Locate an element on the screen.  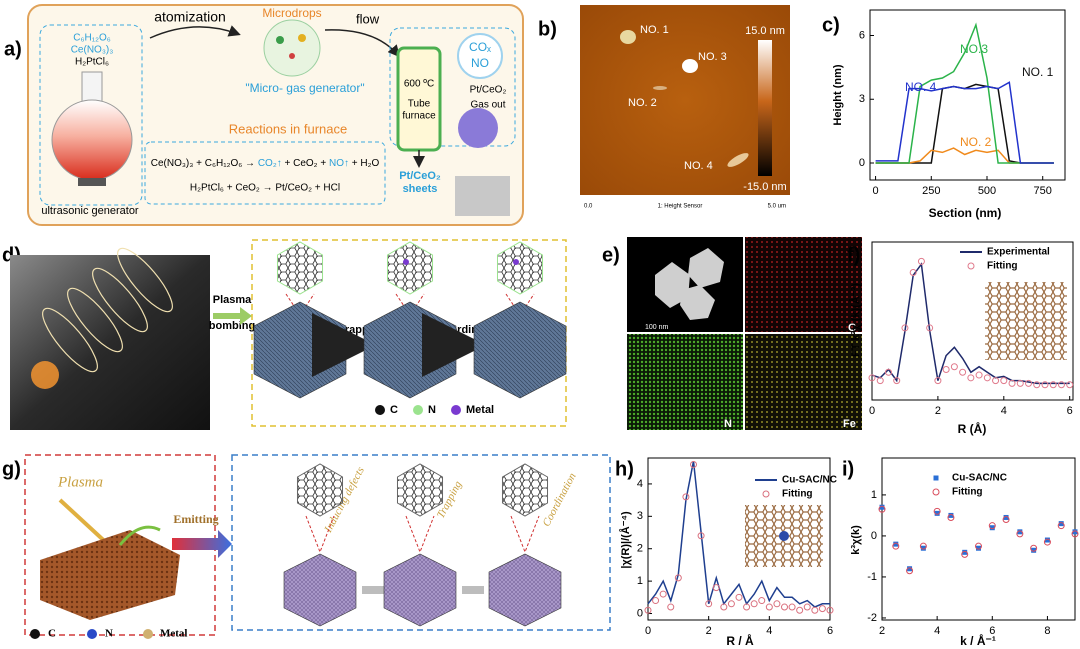
series-label: NO. 1 is located at coordinates (1038, 72).